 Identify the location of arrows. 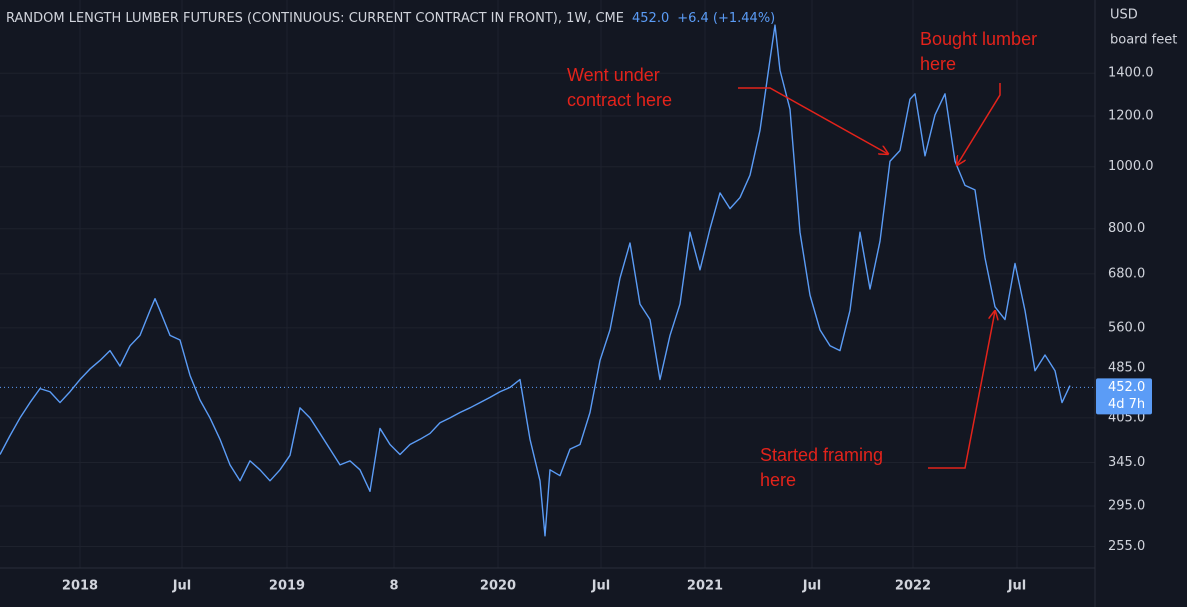
(869, 276).